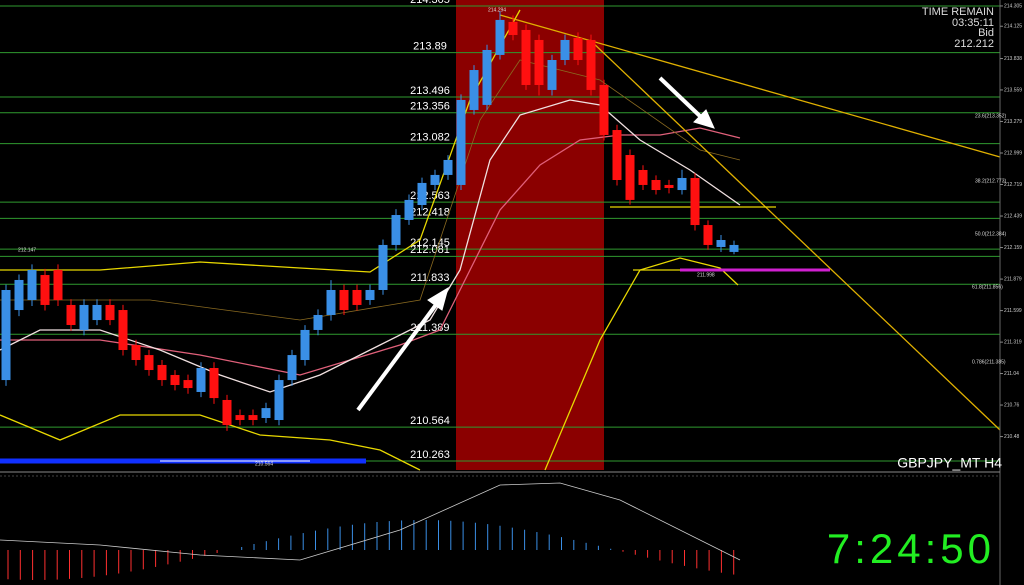 The width and height of the screenshot is (1024, 585). Describe the element at coordinates (370, 531) in the screenshot. I see `oscillator-pane` at that location.